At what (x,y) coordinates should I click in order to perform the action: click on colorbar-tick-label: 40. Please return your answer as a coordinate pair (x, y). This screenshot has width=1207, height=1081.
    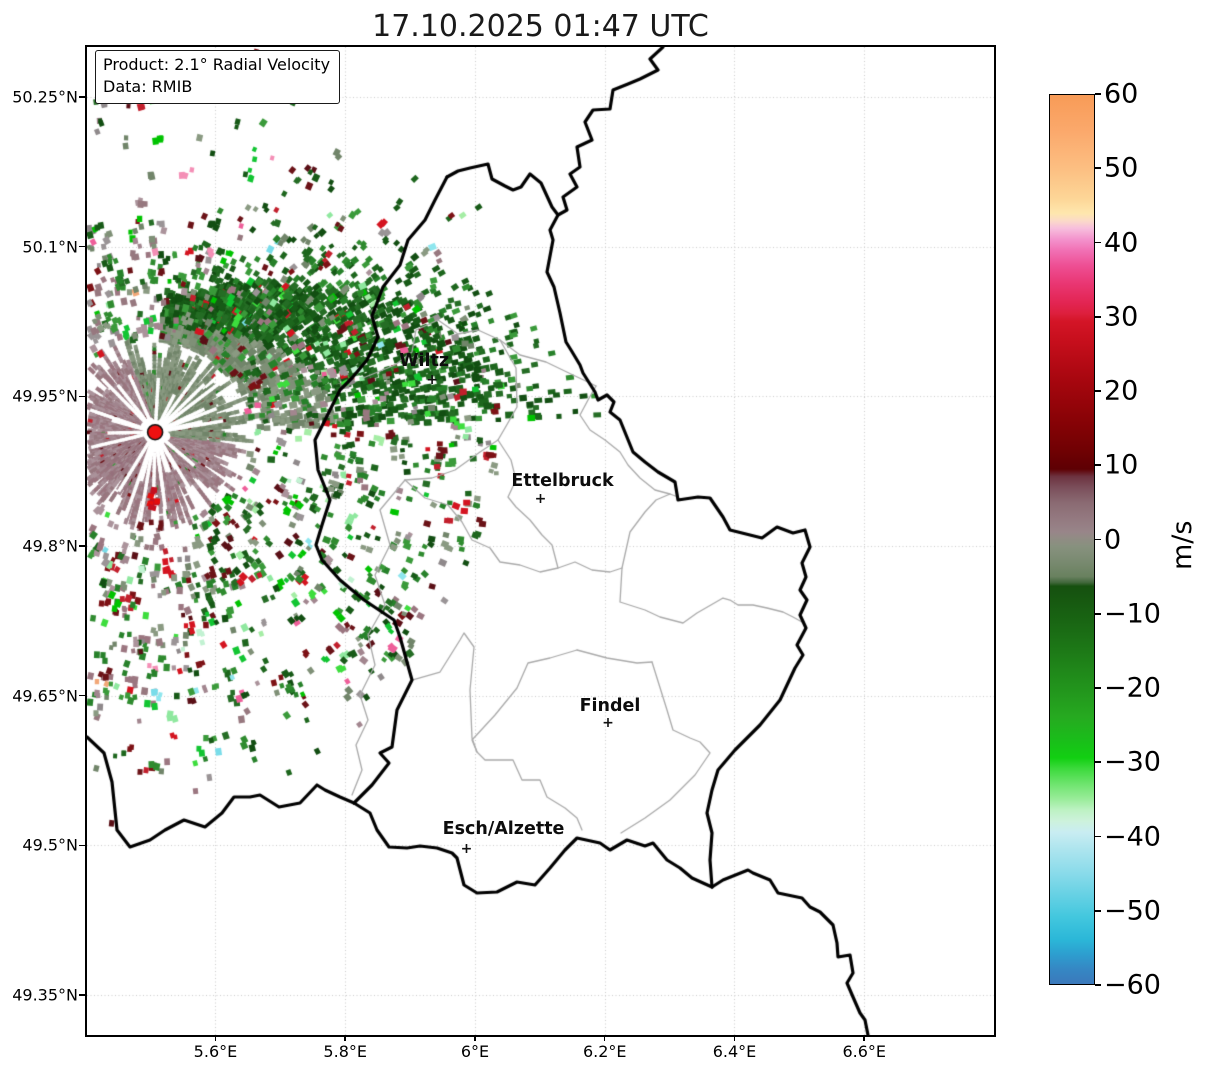
    Looking at the image, I should click on (1121, 242).